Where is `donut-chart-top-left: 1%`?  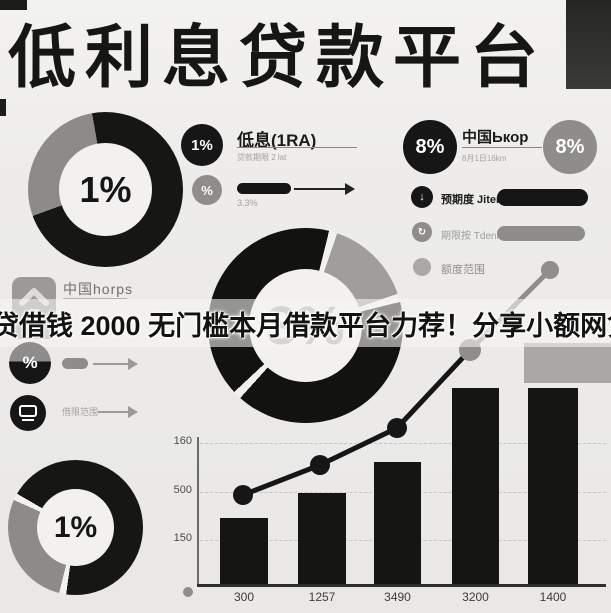
donut-chart-top-left: 1% is located at coordinates (105, 189).